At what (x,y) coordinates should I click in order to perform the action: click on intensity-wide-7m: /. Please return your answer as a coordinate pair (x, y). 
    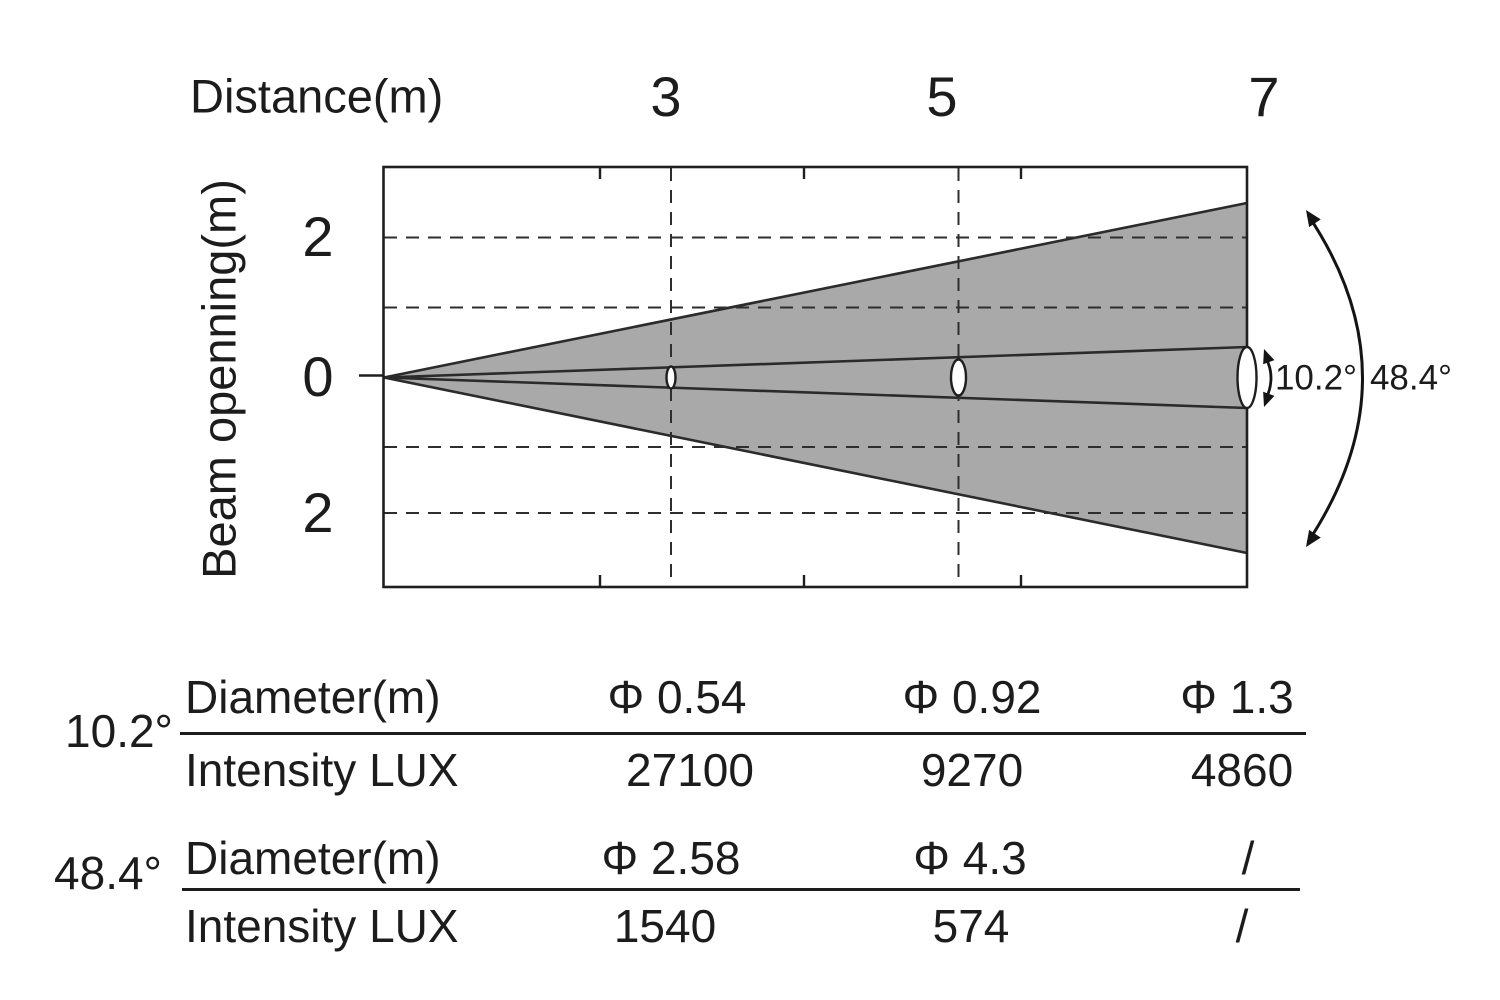
    Looking at the image, I should click on (1242, 926).